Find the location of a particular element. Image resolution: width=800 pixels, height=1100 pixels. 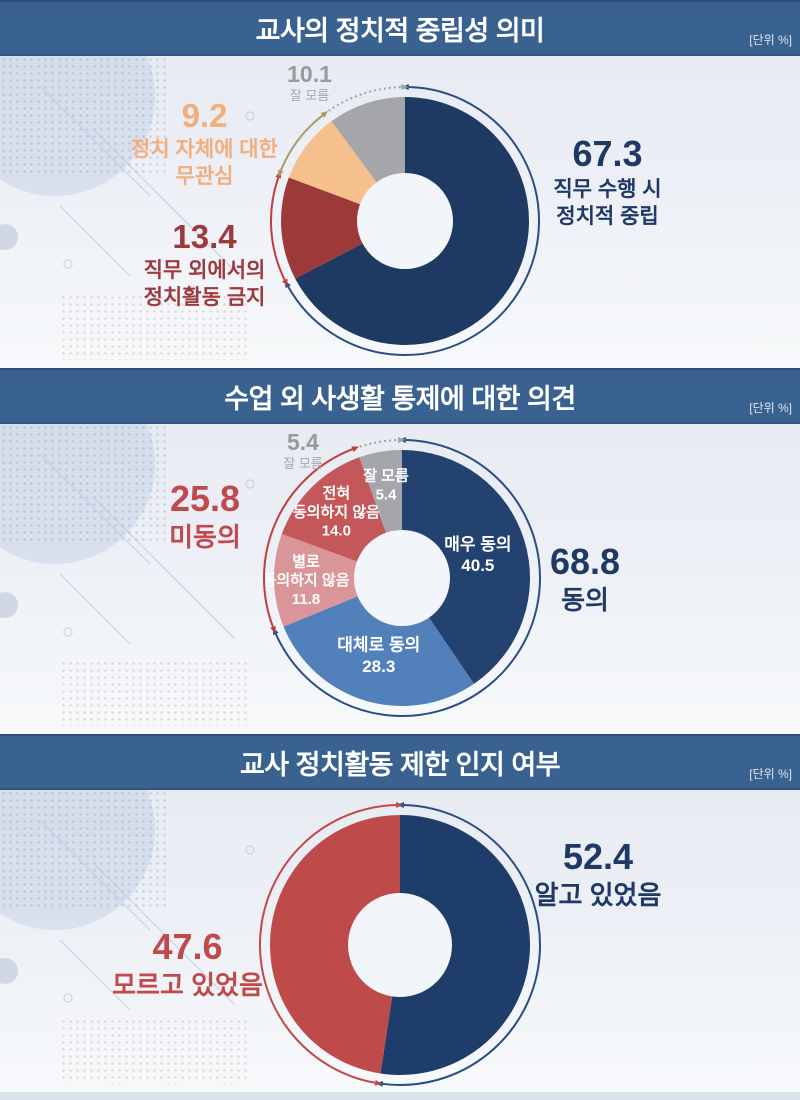

section-header-3: 교사 정치활동 제한 인지 여부 [단위 %] is located at coordinates (400, 762).